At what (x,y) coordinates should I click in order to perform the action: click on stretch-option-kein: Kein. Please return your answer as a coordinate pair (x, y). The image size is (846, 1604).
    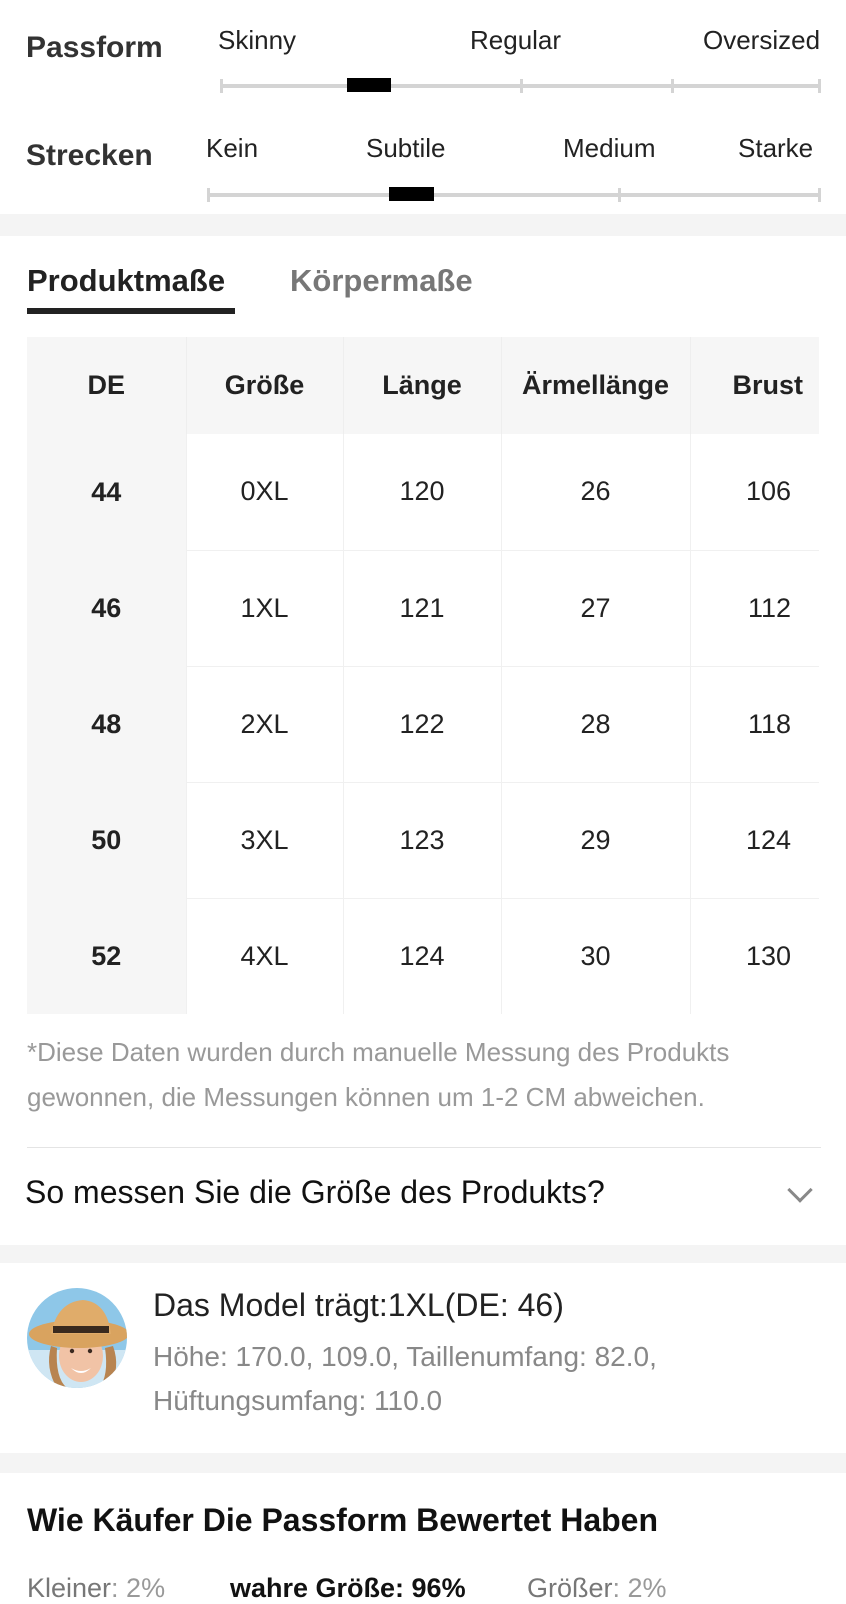
    Looking at the image, I should click on (232, 148).